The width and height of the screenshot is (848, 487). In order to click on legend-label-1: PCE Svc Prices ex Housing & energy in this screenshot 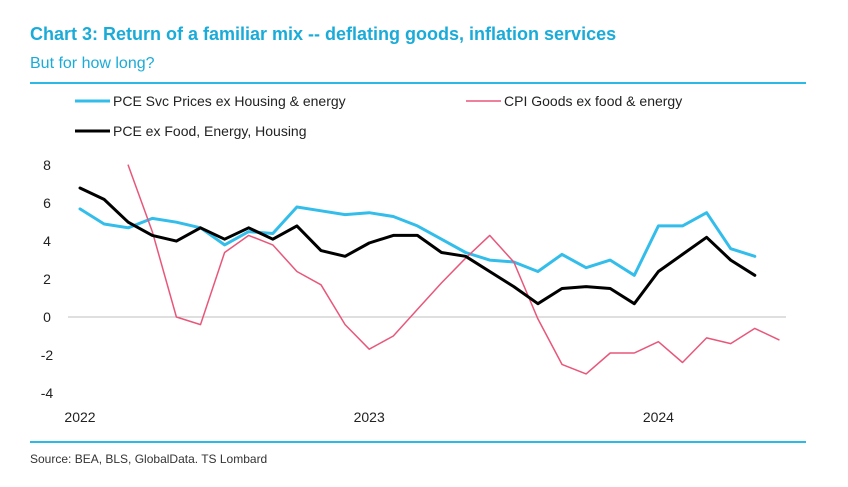, I will do `click(229, 101)`.